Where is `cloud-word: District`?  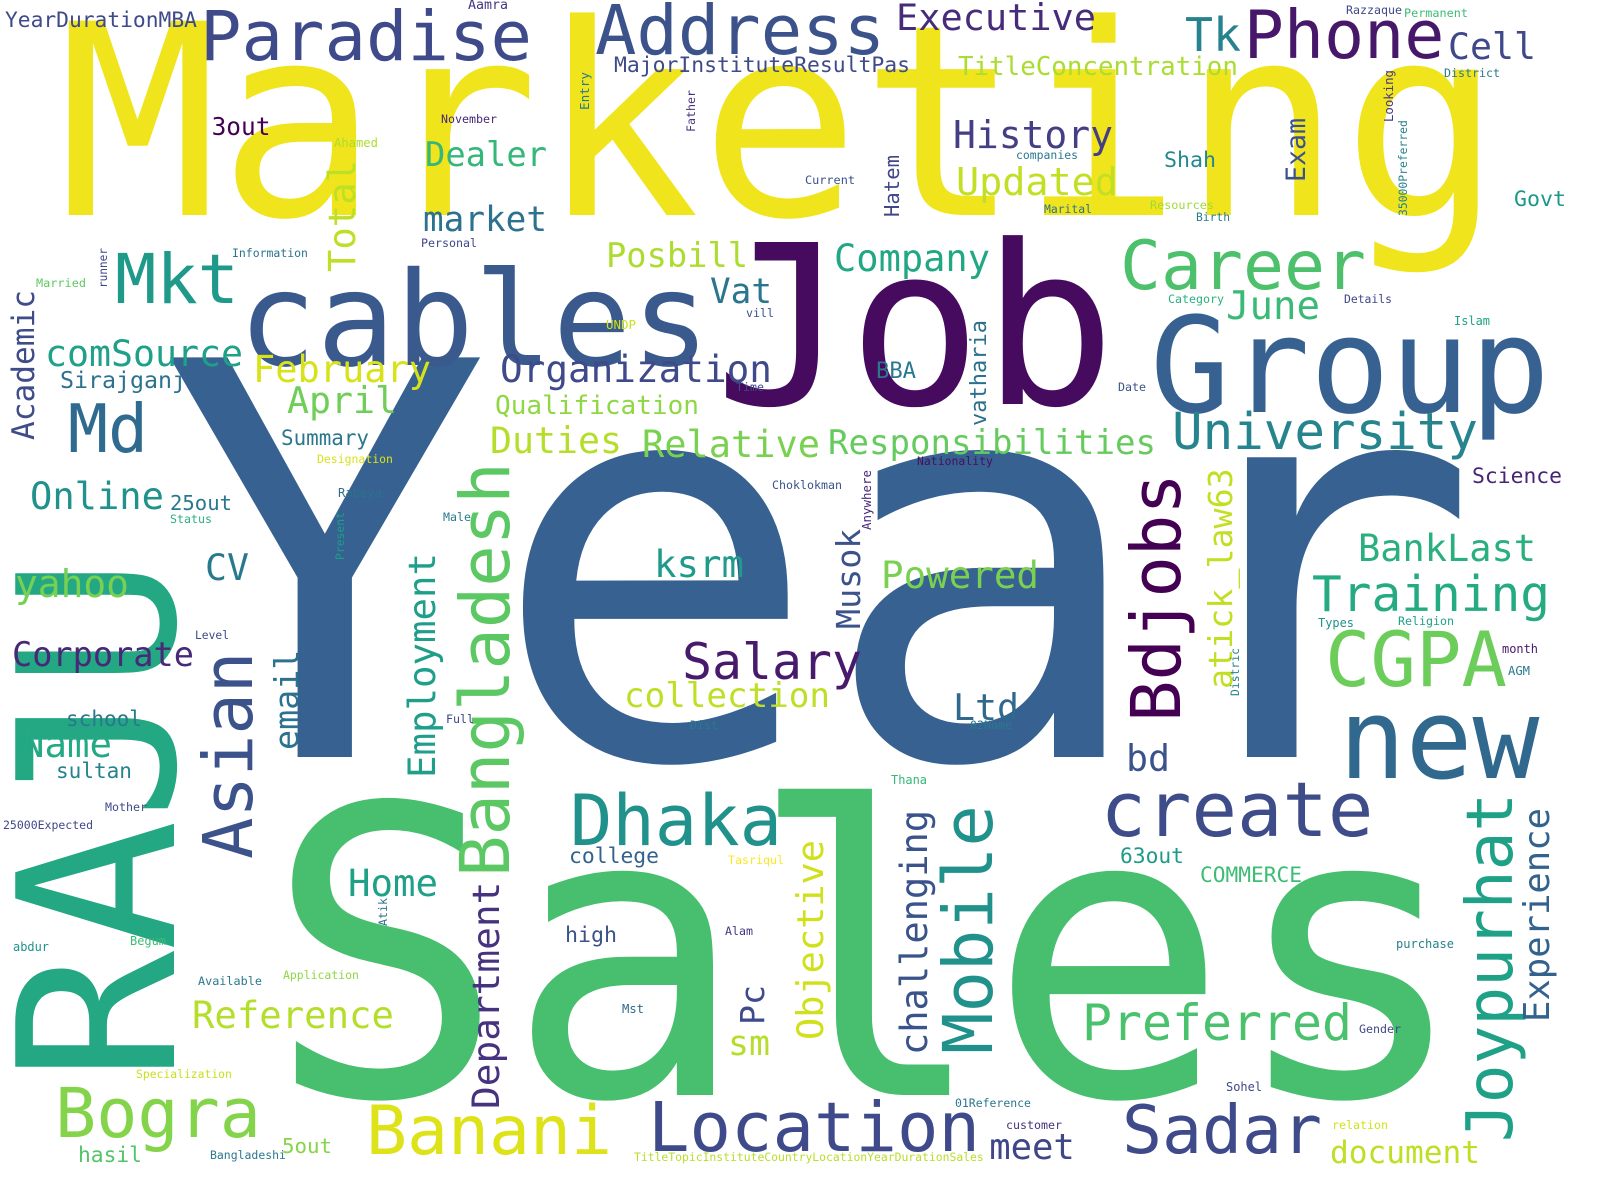 cloud-word: District is located at coordinates (1472, 72).